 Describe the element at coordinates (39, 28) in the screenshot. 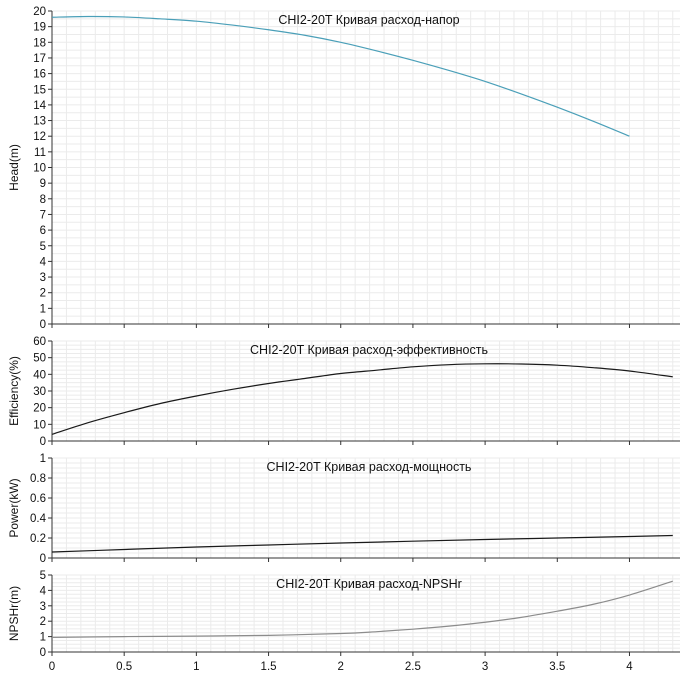

I see `y-tick-label: 19` at that location.